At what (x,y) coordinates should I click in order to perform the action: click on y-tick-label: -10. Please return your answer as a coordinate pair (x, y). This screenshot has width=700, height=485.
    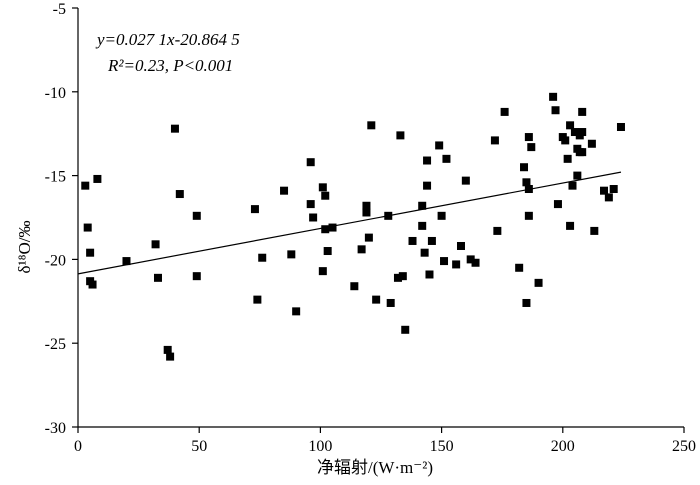
    Looking at the image, I should click on (55, 93).